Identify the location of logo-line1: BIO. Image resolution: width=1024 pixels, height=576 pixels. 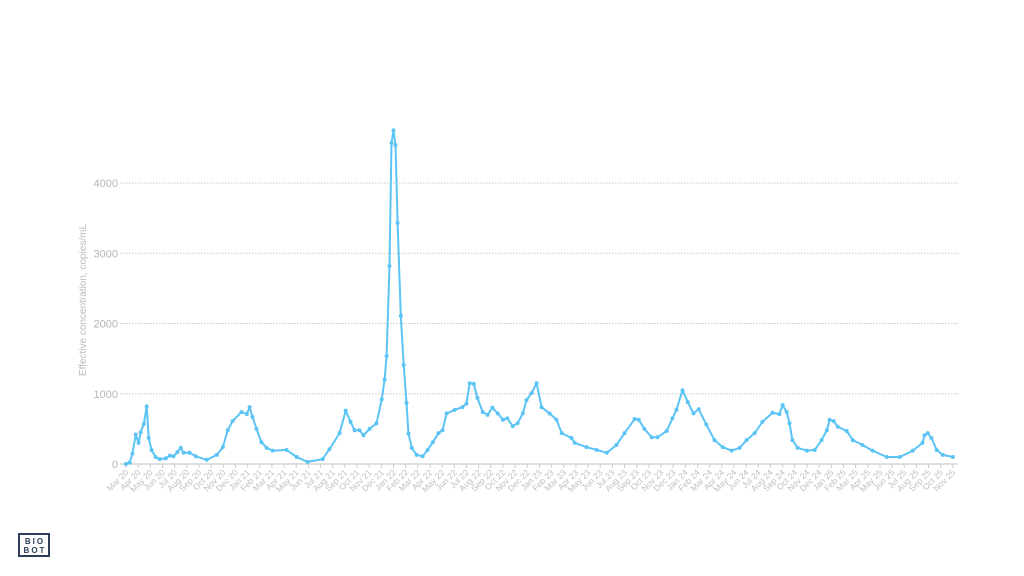
(35, 541).